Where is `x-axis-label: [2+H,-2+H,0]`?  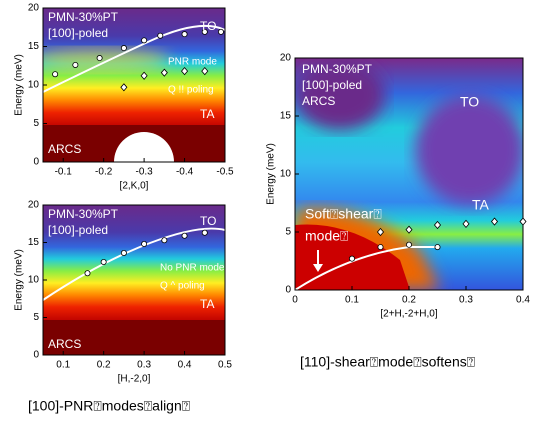 x-axis-label: [2+H,-2+H,0] is located at coordinates (408, 314).